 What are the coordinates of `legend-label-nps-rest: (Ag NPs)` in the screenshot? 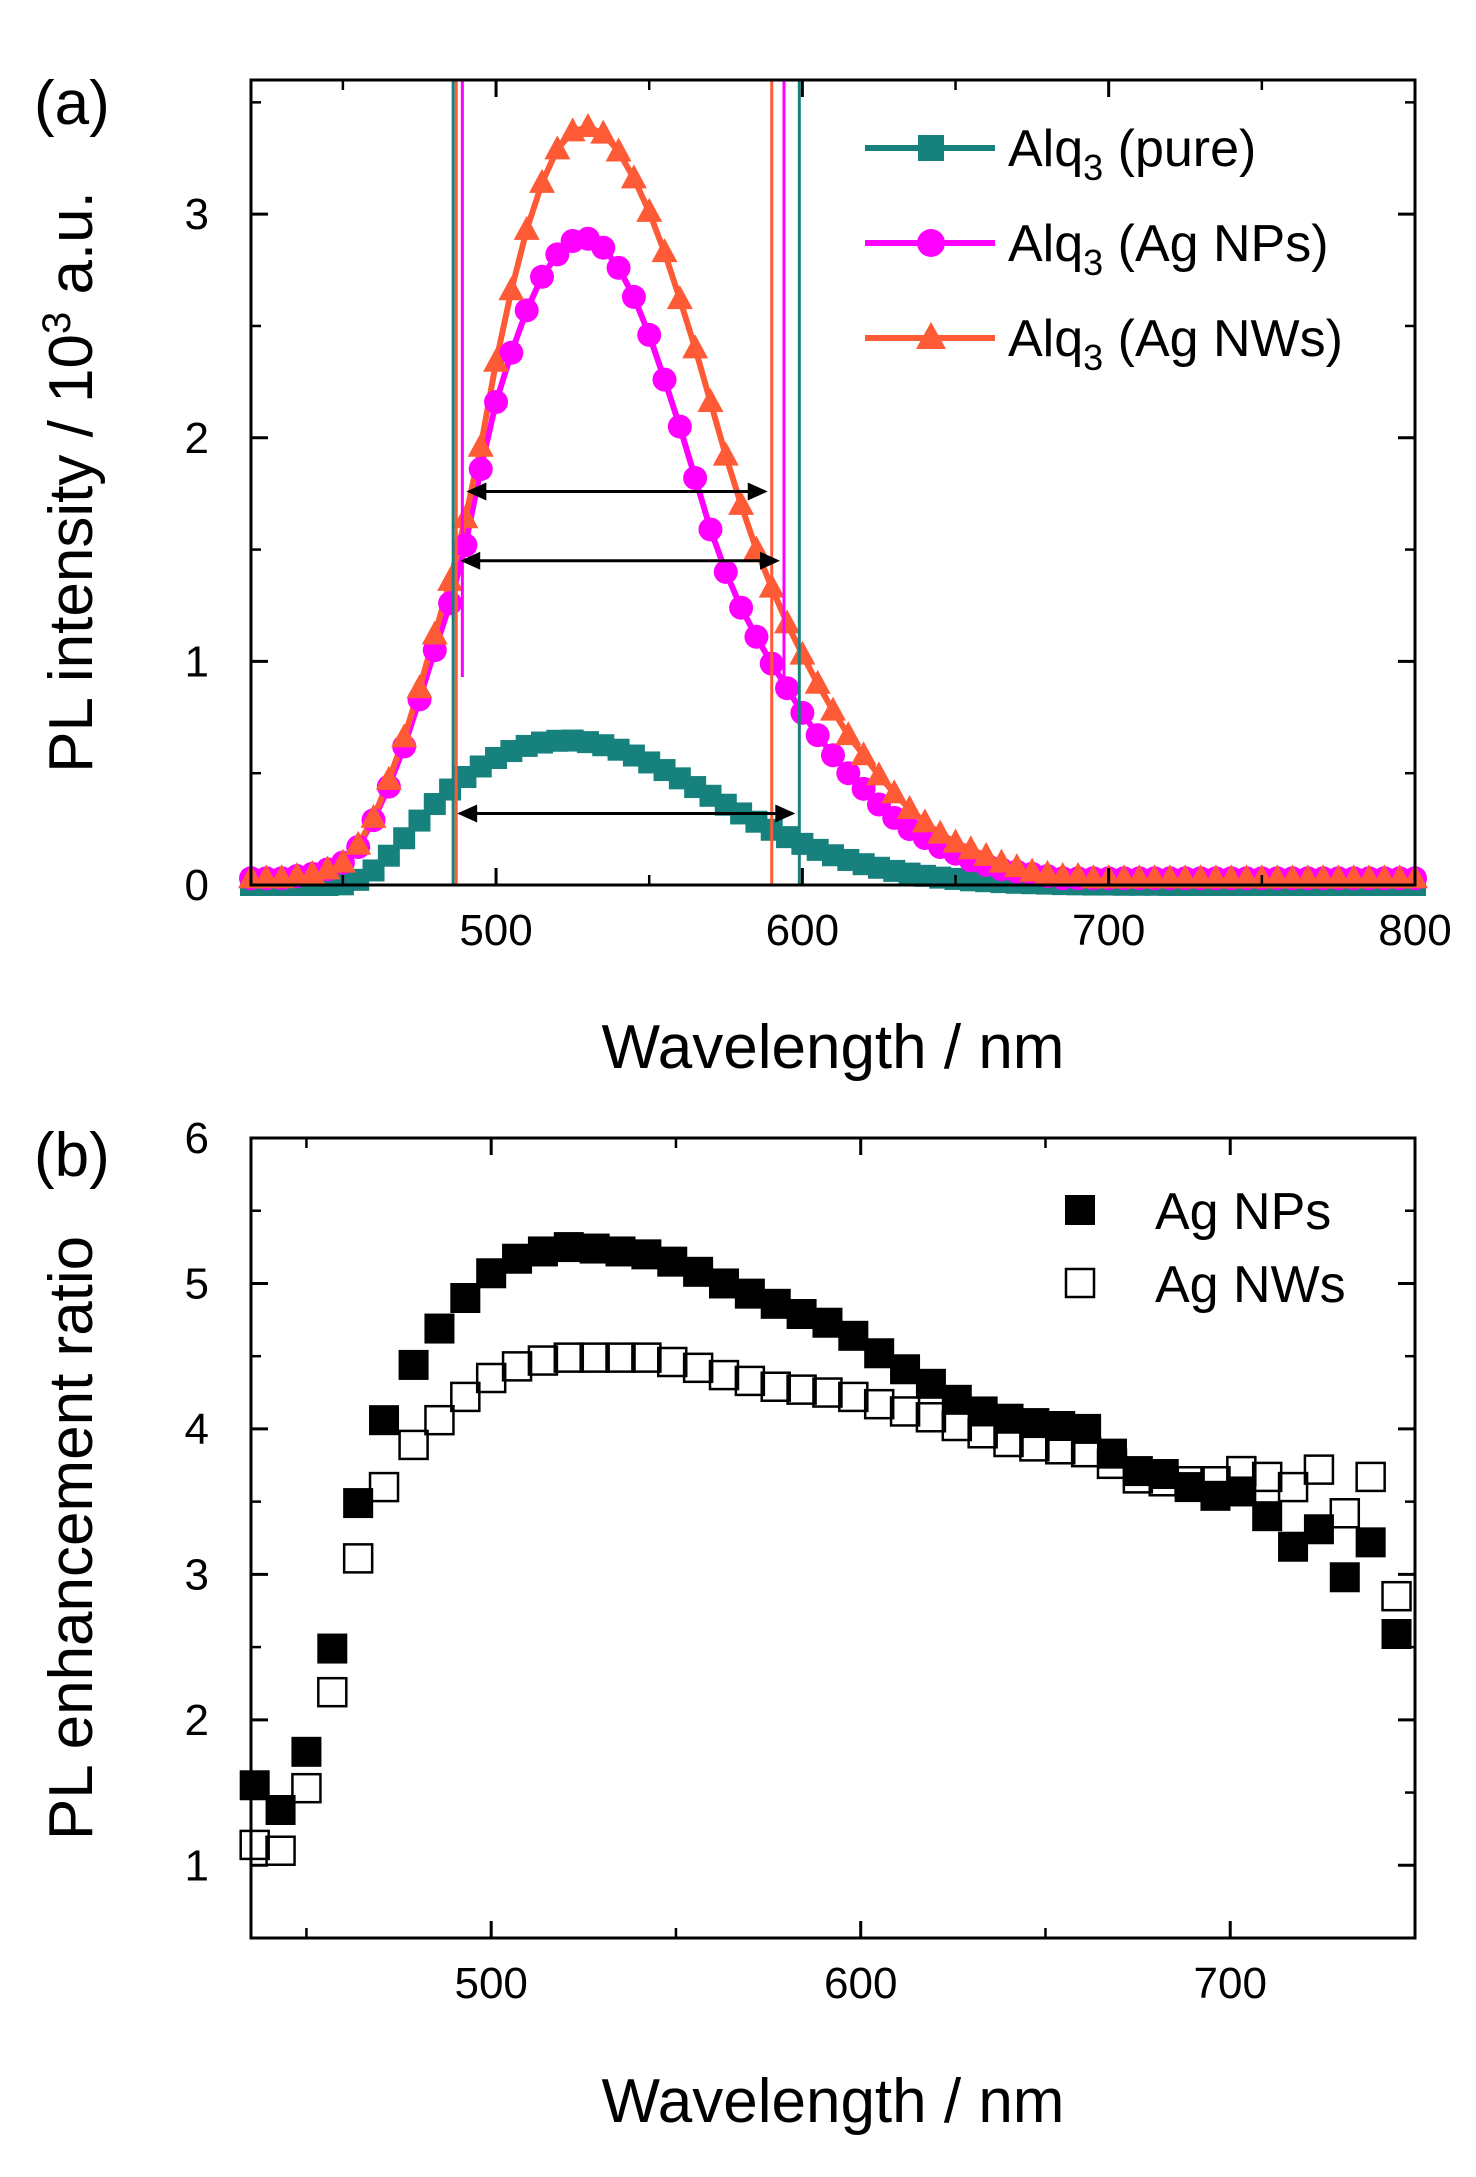 It's located at (1215, 244).